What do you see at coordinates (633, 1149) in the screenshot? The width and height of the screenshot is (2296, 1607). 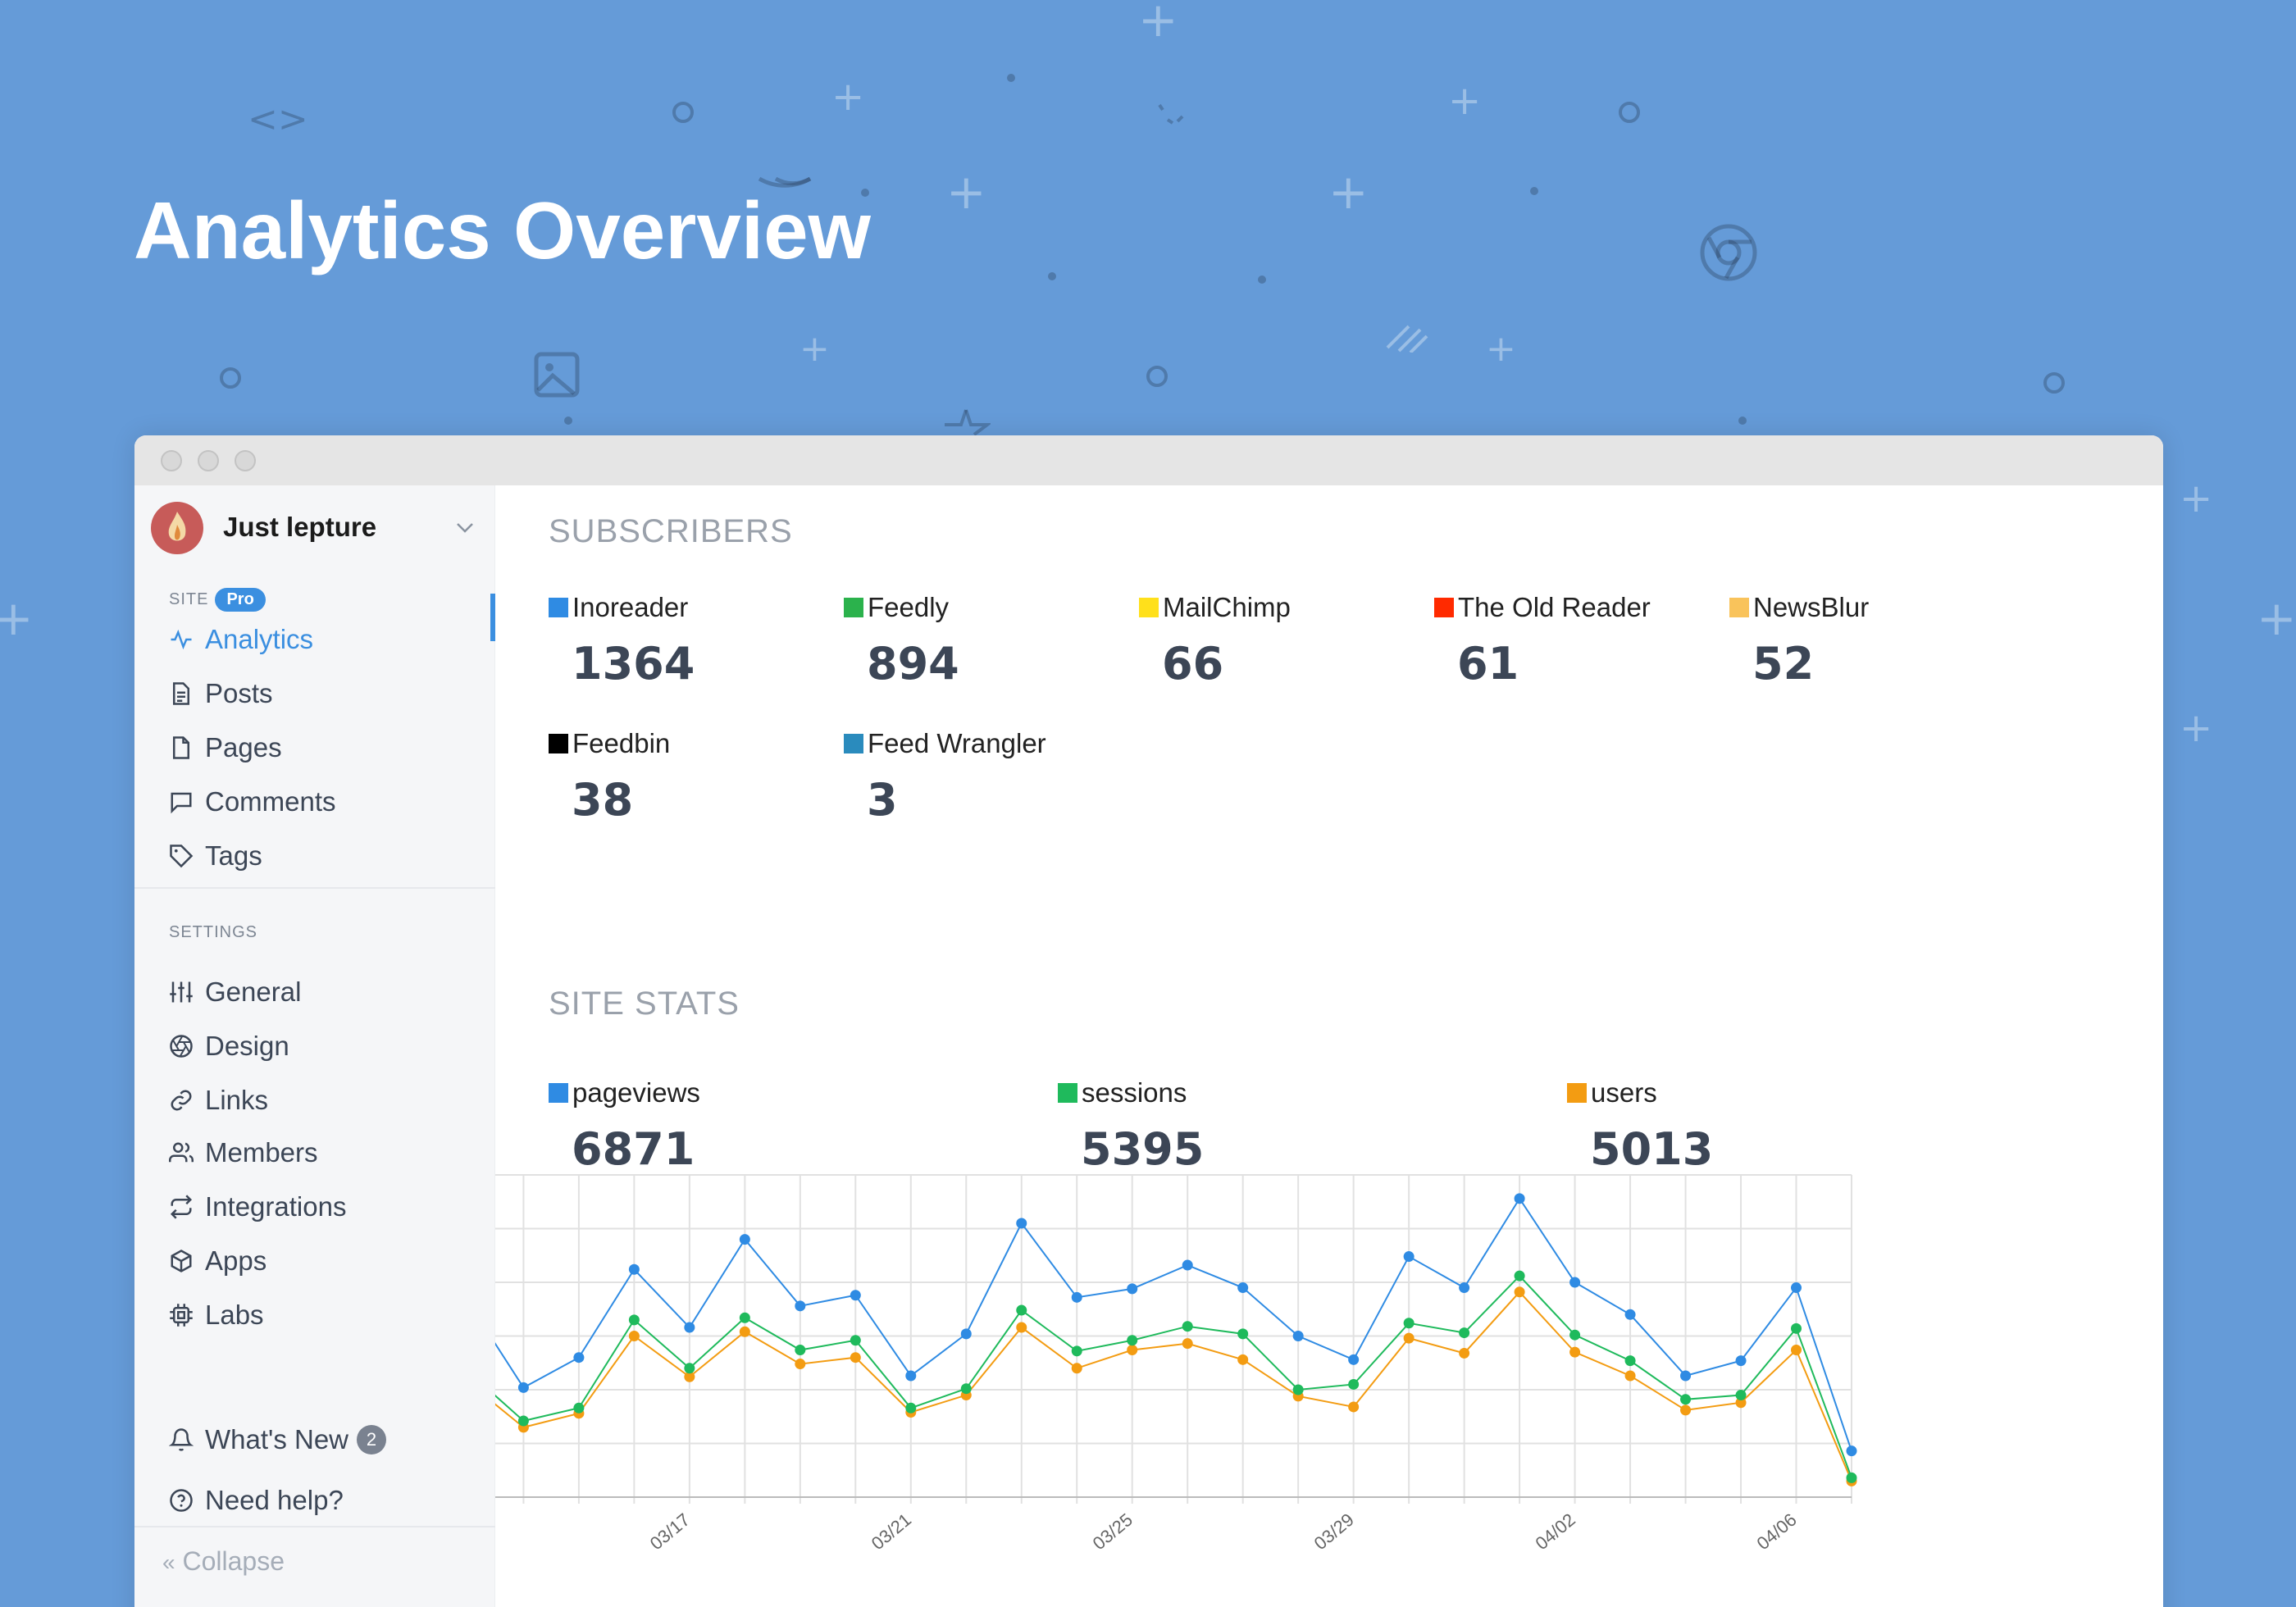 I see `site-stat-value: 6871` at bounding box center [633, 1149].